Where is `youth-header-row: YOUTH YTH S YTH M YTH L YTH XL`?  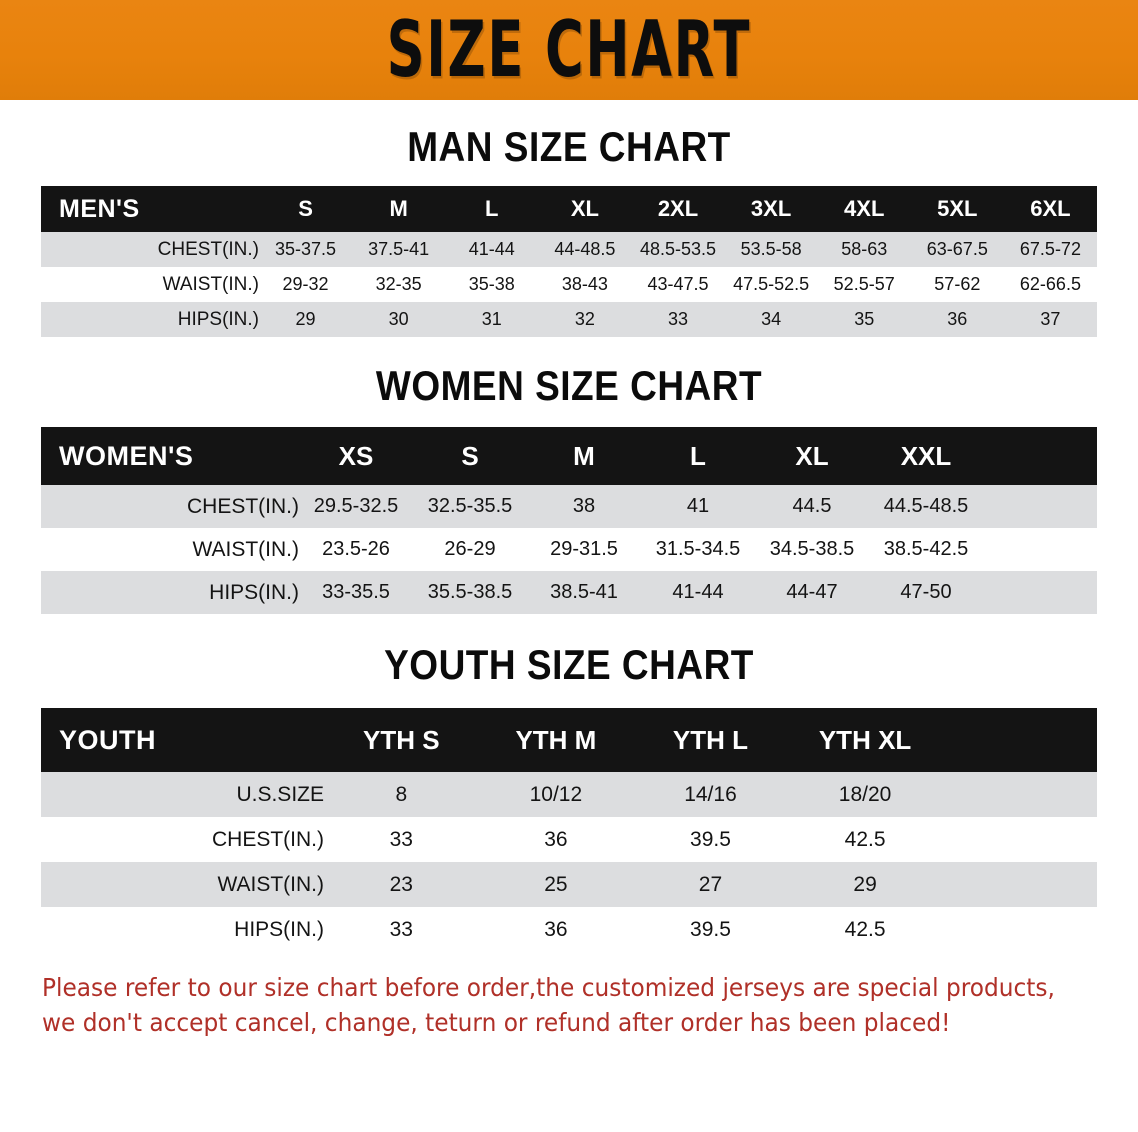 youth-header-row: YOUTH YTH S YTH M YTH L YTH XL is located at coordinates (569, 740).